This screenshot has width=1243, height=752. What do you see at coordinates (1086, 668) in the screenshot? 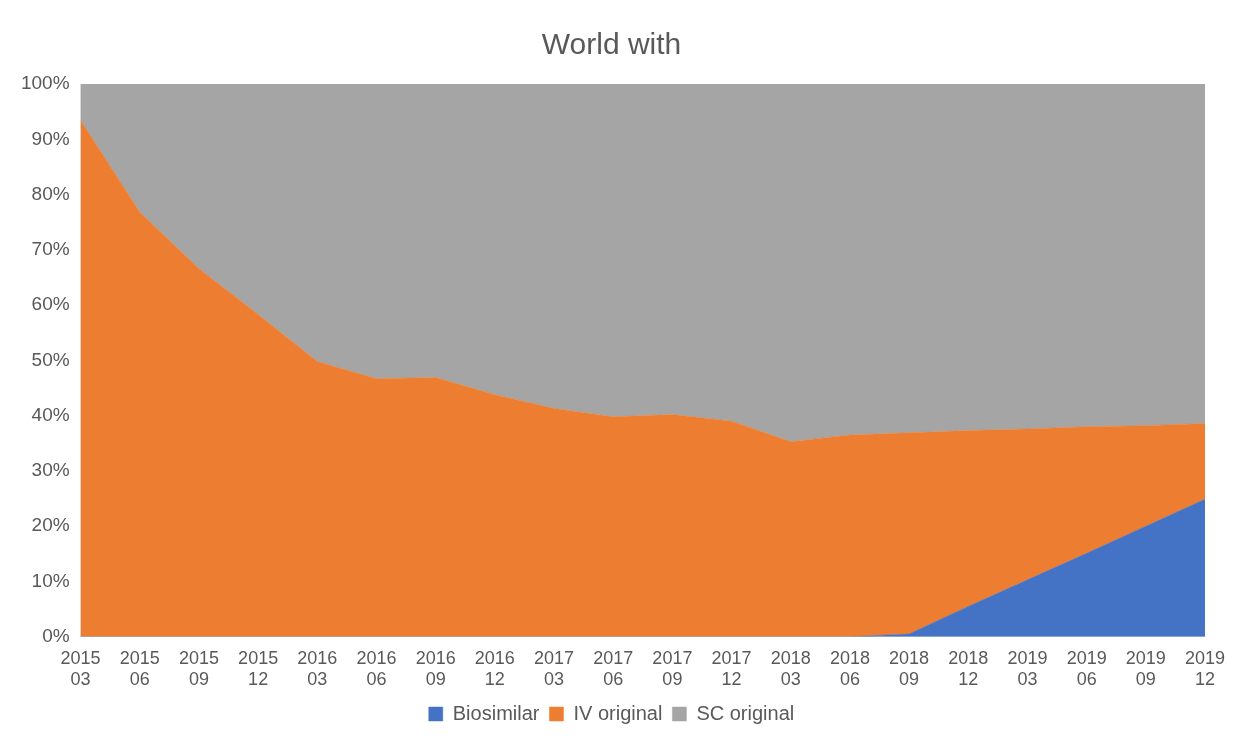
I see `x-tick-label: 2019 06` at bounding box center [1086, 668].